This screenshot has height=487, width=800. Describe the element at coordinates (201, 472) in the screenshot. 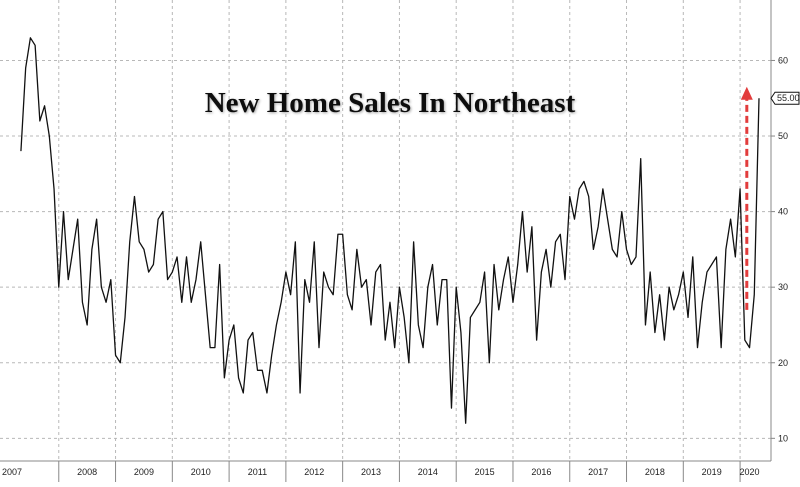

I see `x-tick-label: 2010` at that location.